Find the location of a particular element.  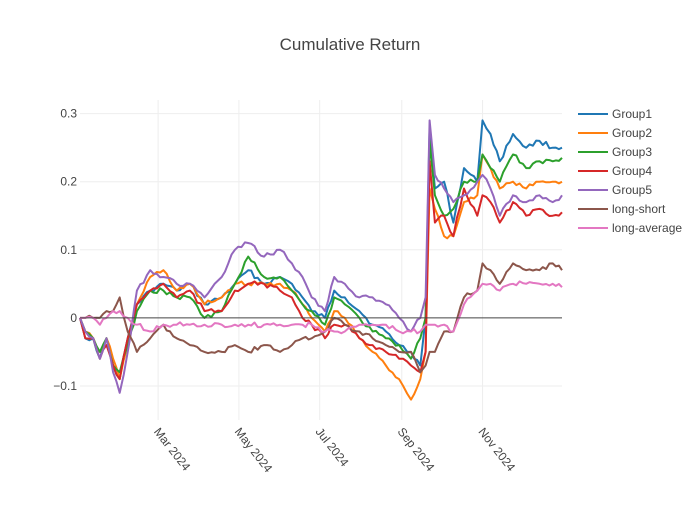

y-tick-label: 0.3 is located at coordinates (68, 114).